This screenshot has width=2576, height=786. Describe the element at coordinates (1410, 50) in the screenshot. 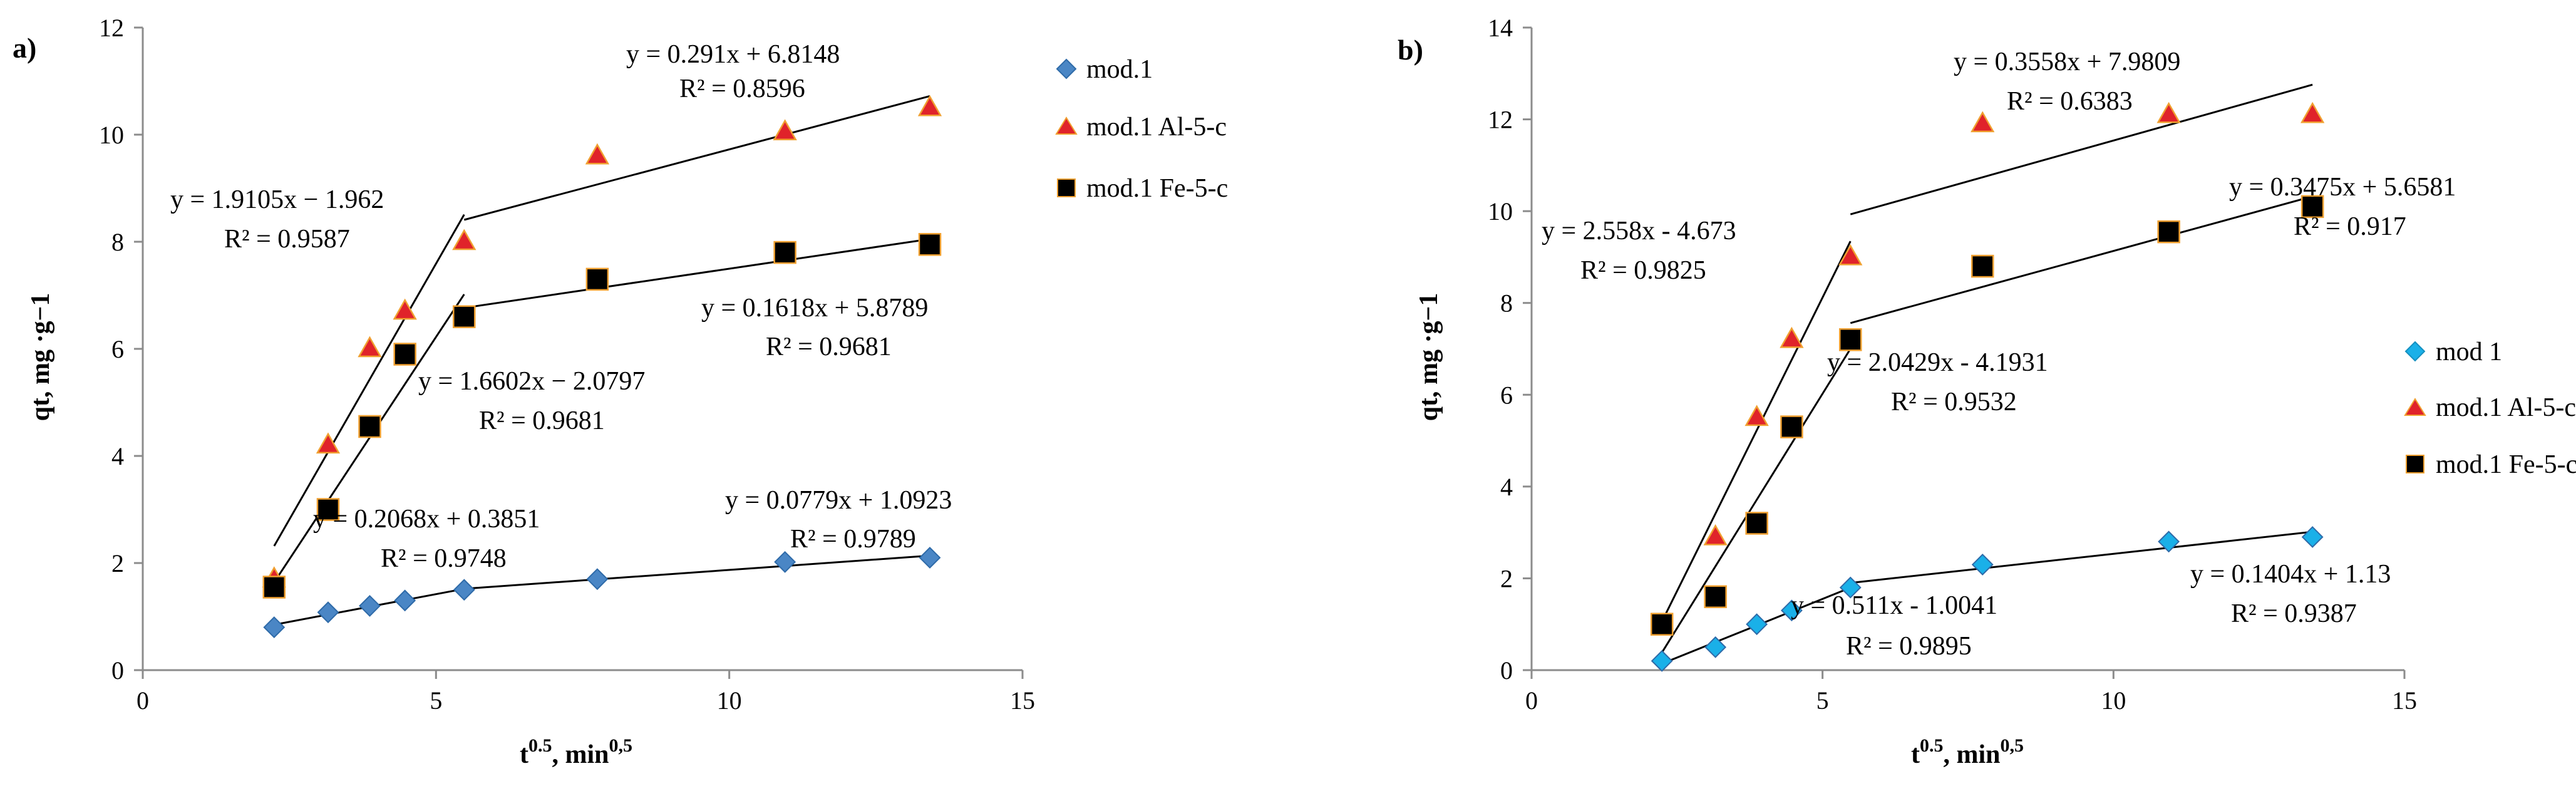

I see `panel-label-b: b)` at that location.